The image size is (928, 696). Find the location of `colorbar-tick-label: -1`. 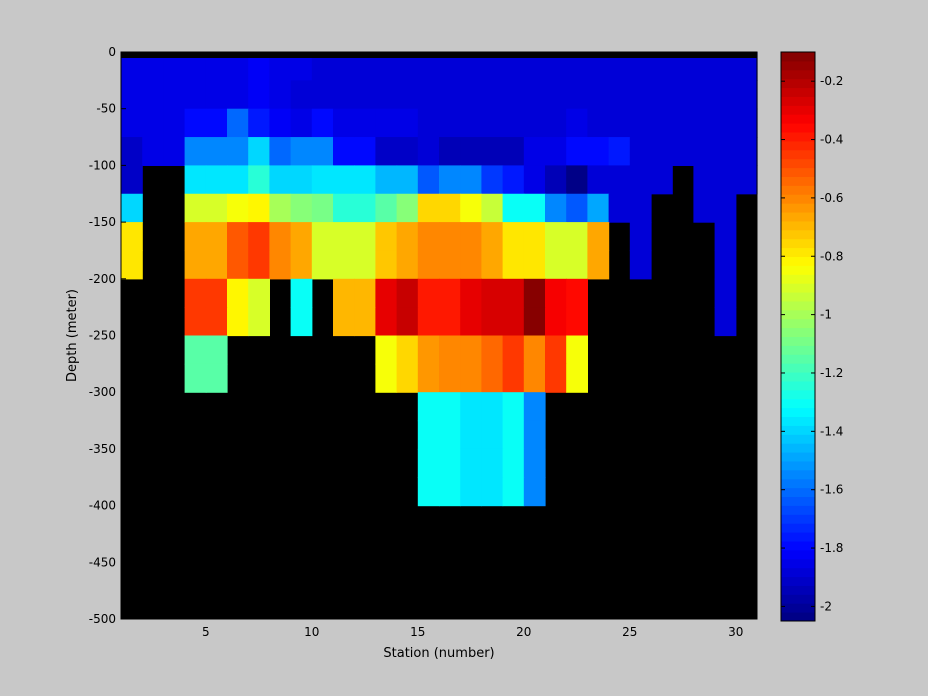

colorbar-tick-label: -1 is located at coordinates (826, 315).